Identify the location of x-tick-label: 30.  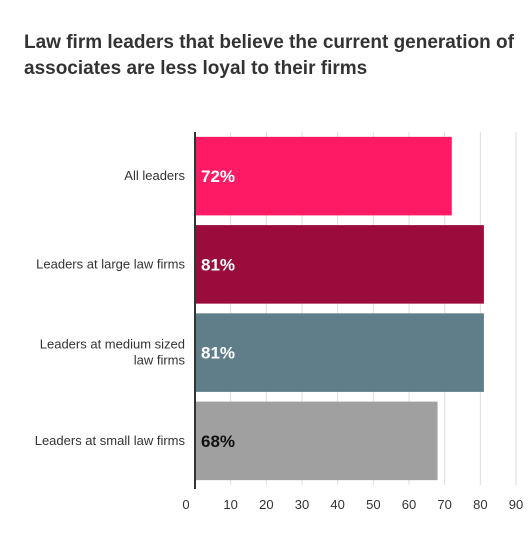
(302, 504).